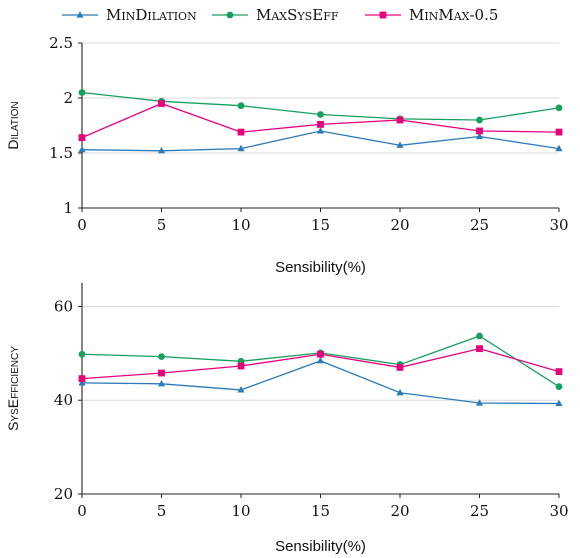 This screenshot has height=558, width=580. I want to click on y-tick-label: 1.5, so click(61, 153).